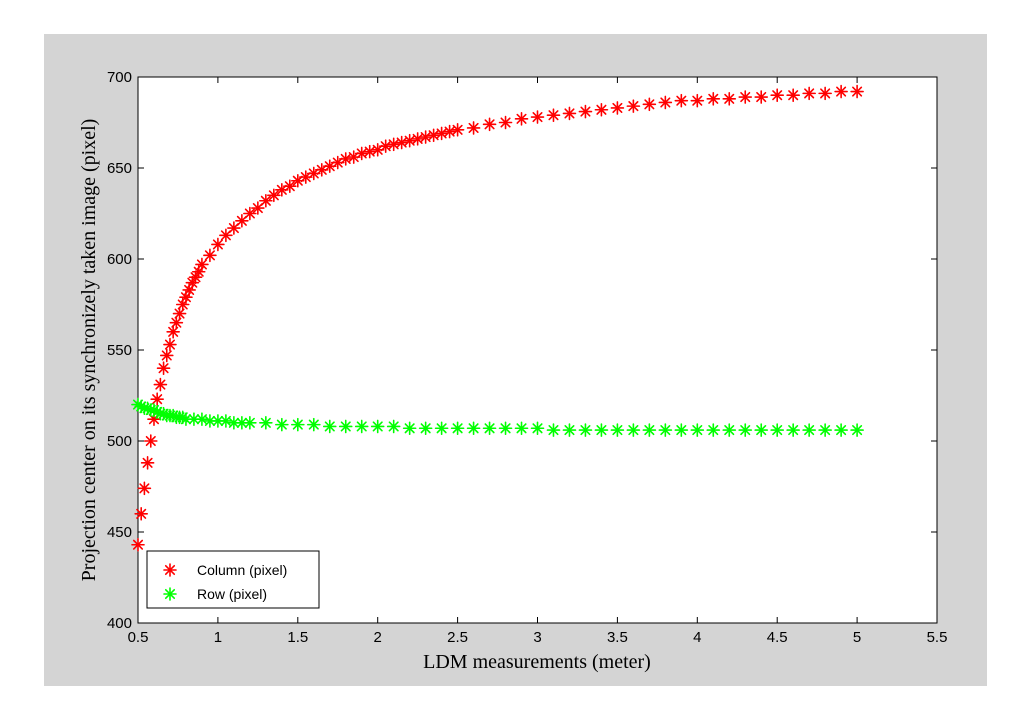 The image size is (1024, 723). What do you see at coordinates (378, 637) in the screenshot?
I see `x-tick-label: 2` at bounding box center [378, 637].